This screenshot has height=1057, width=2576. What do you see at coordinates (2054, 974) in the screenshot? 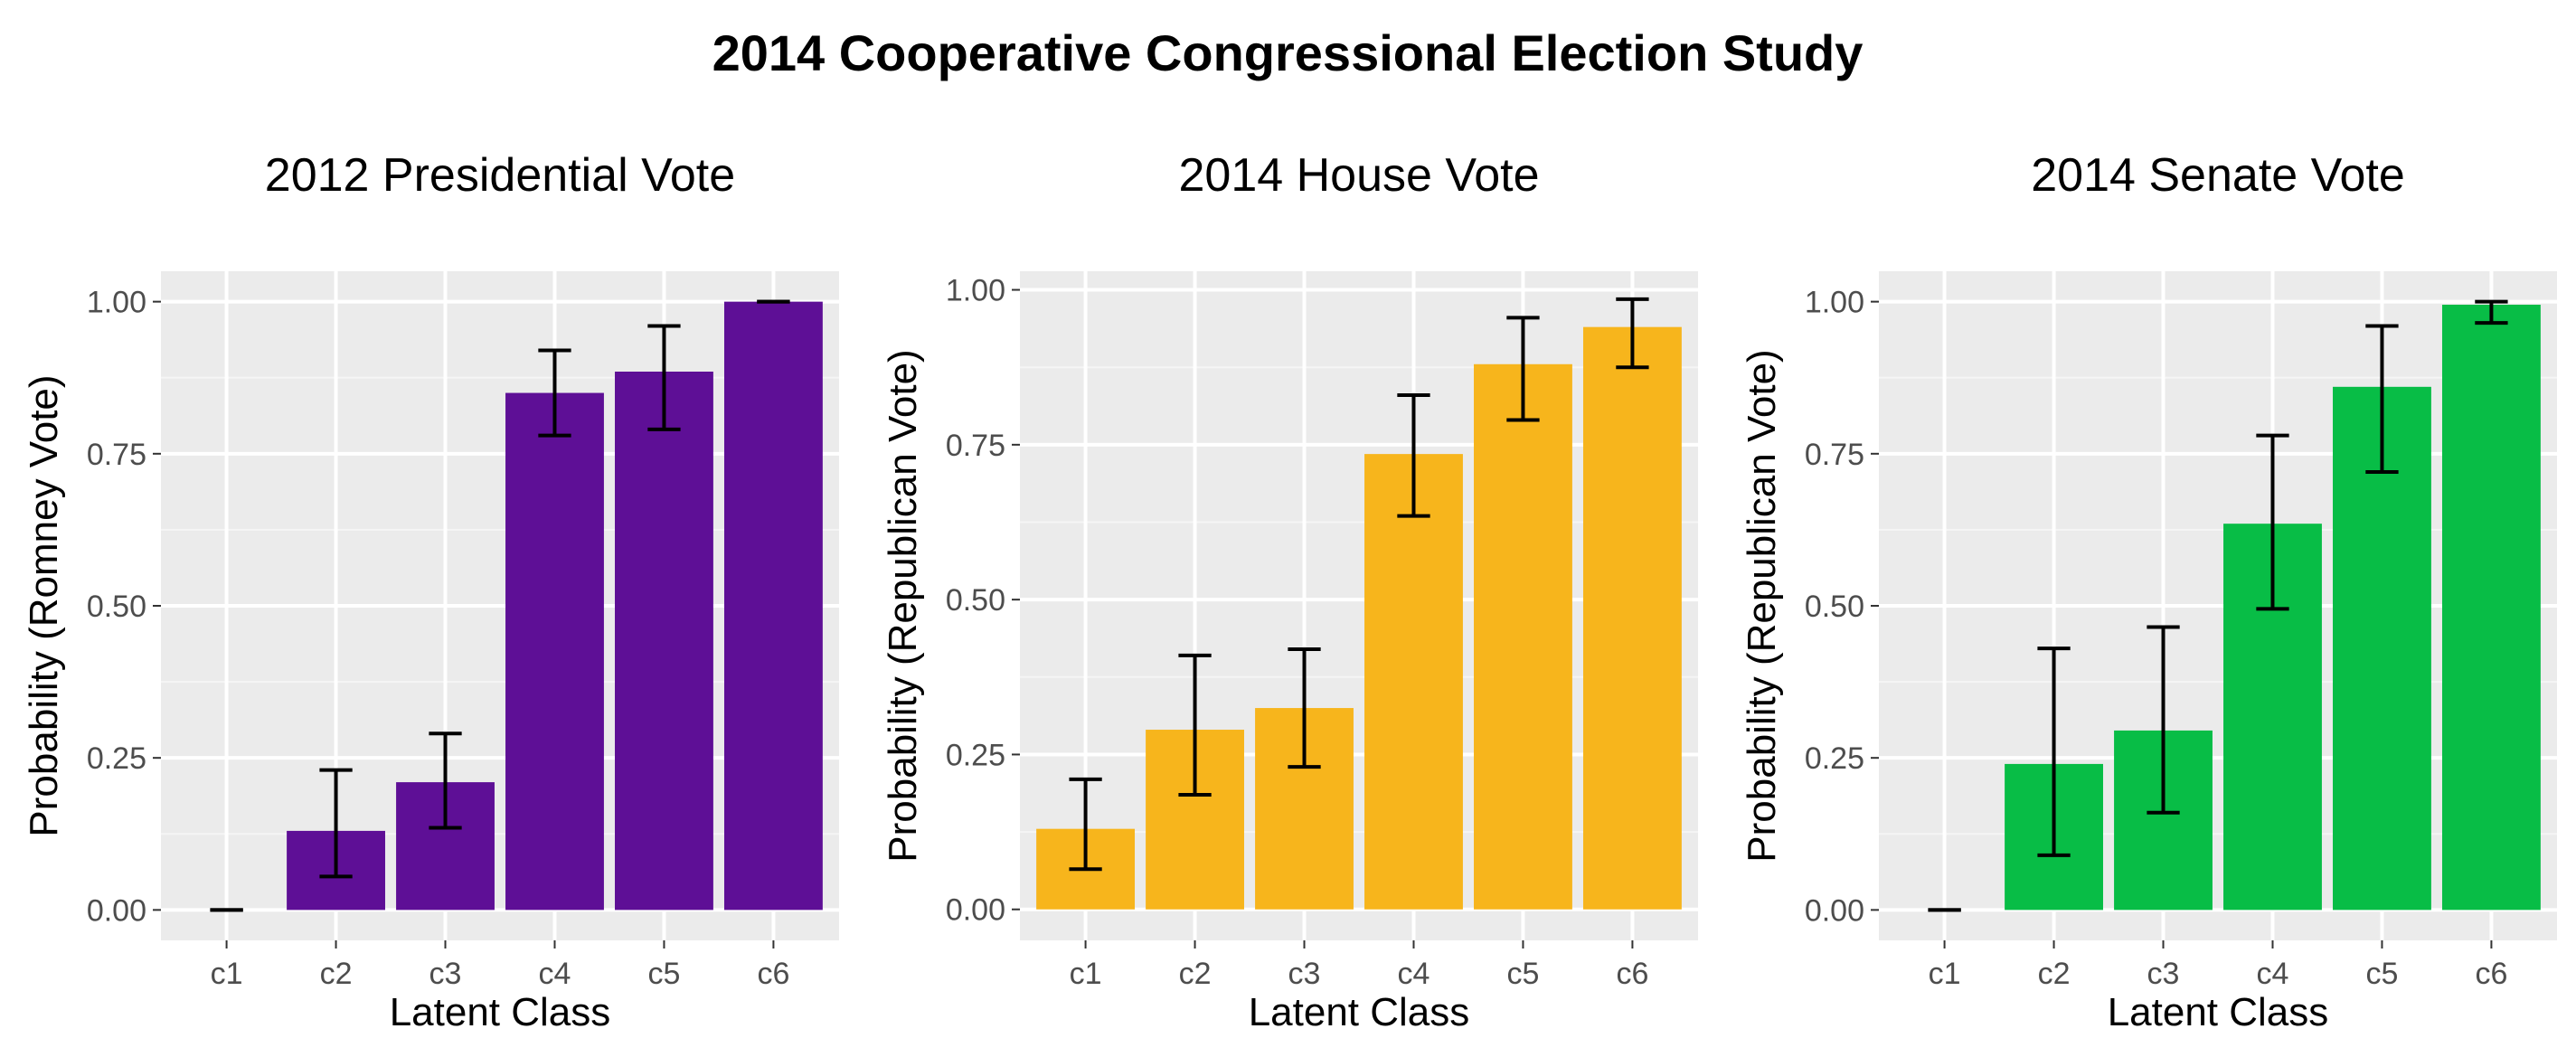
I see `panel-3-x-tick-label: c2` at bounding box center [2054, 974].